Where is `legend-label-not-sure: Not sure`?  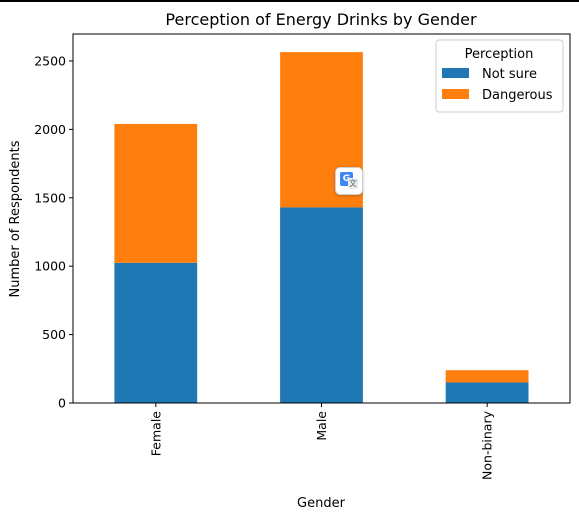 legend-label-not-sure: Not sure is located at coordinates (509, 74).